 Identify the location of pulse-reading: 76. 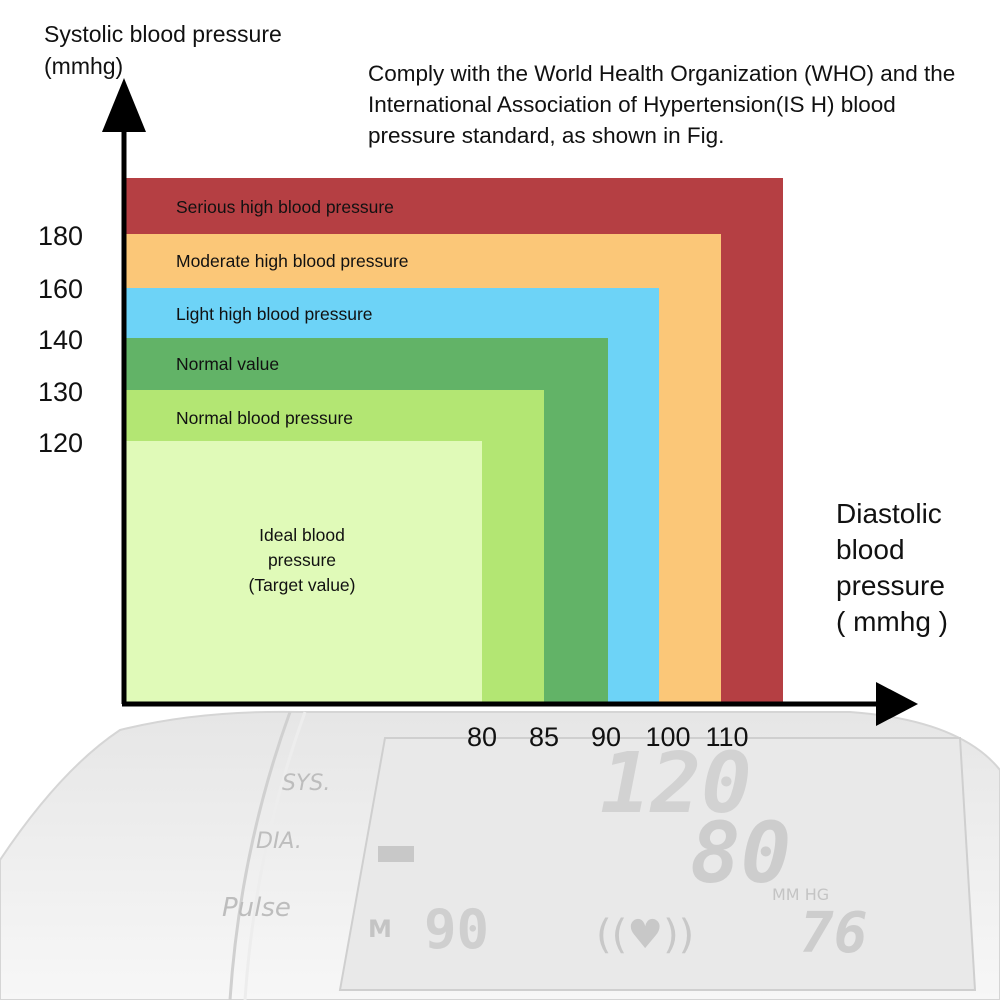
(833, 933).